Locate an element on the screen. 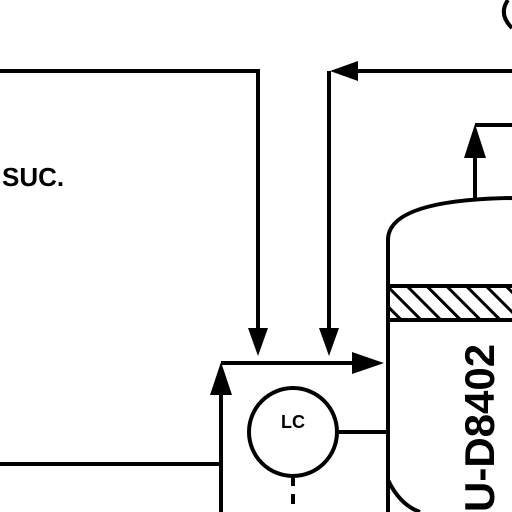 The image size is (512, 512). vessel-packing-bed is located at coordinates (450, 303).